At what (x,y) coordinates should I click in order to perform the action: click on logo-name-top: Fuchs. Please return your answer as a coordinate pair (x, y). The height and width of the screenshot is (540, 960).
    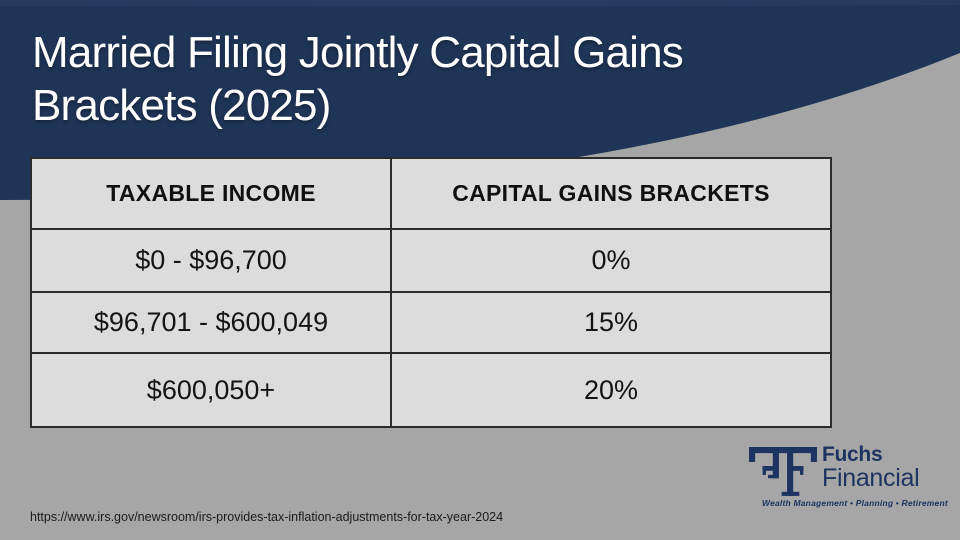
    Looking at the image, I should click on (852, 454).